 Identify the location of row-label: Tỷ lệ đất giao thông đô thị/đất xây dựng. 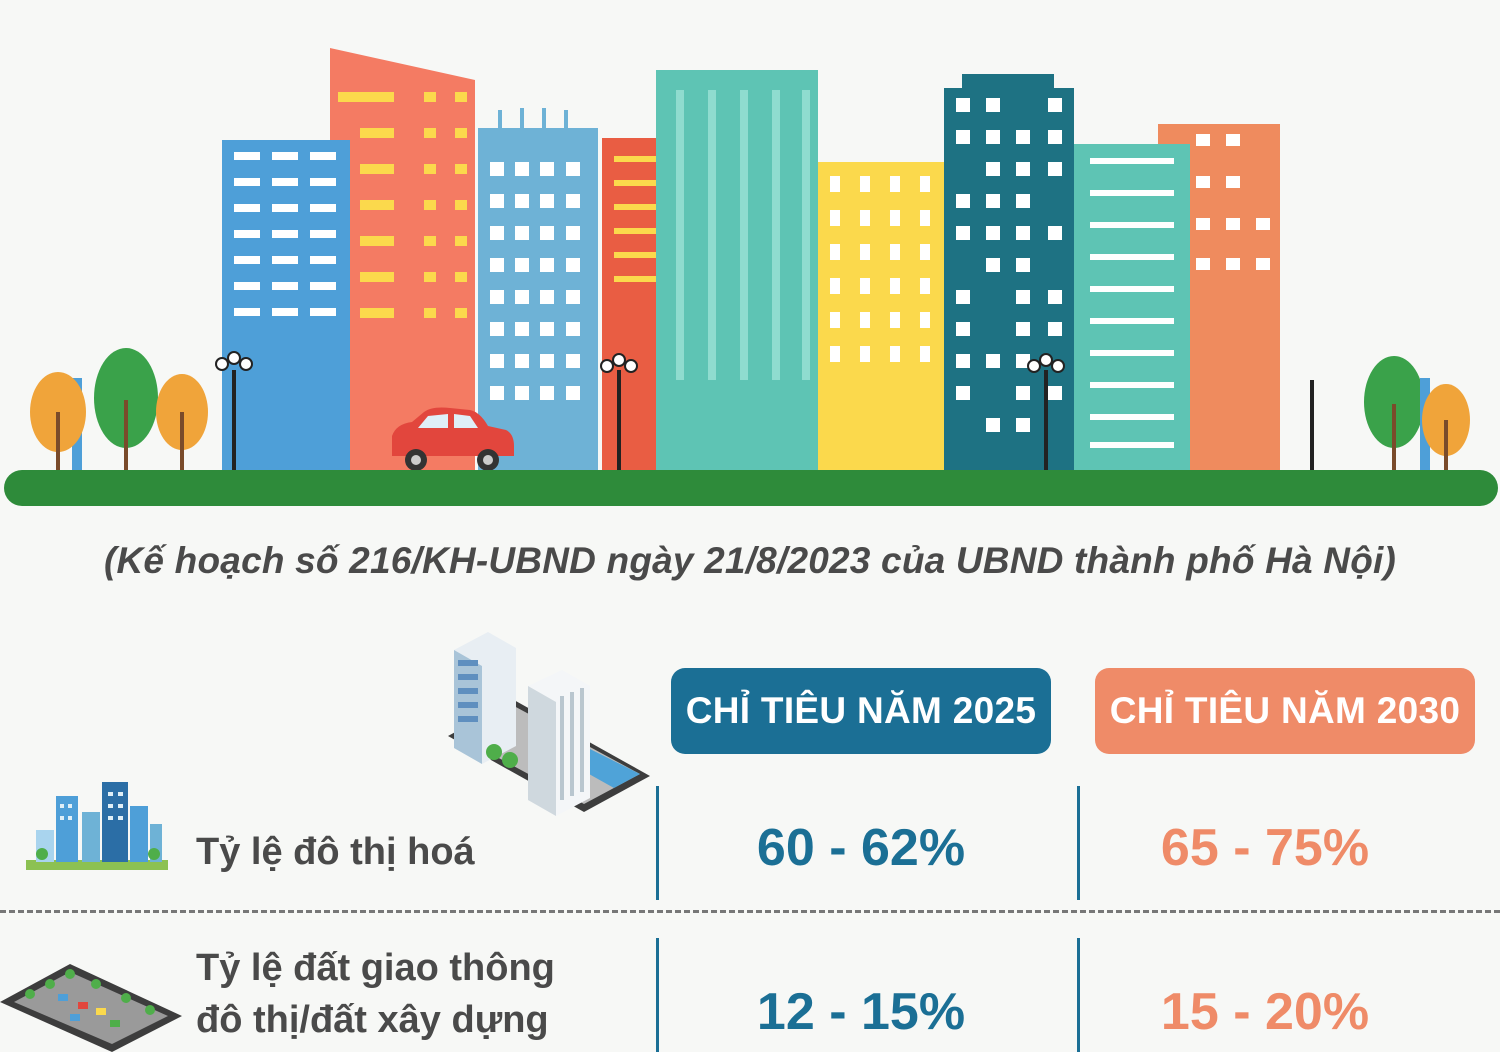
(375, 994).